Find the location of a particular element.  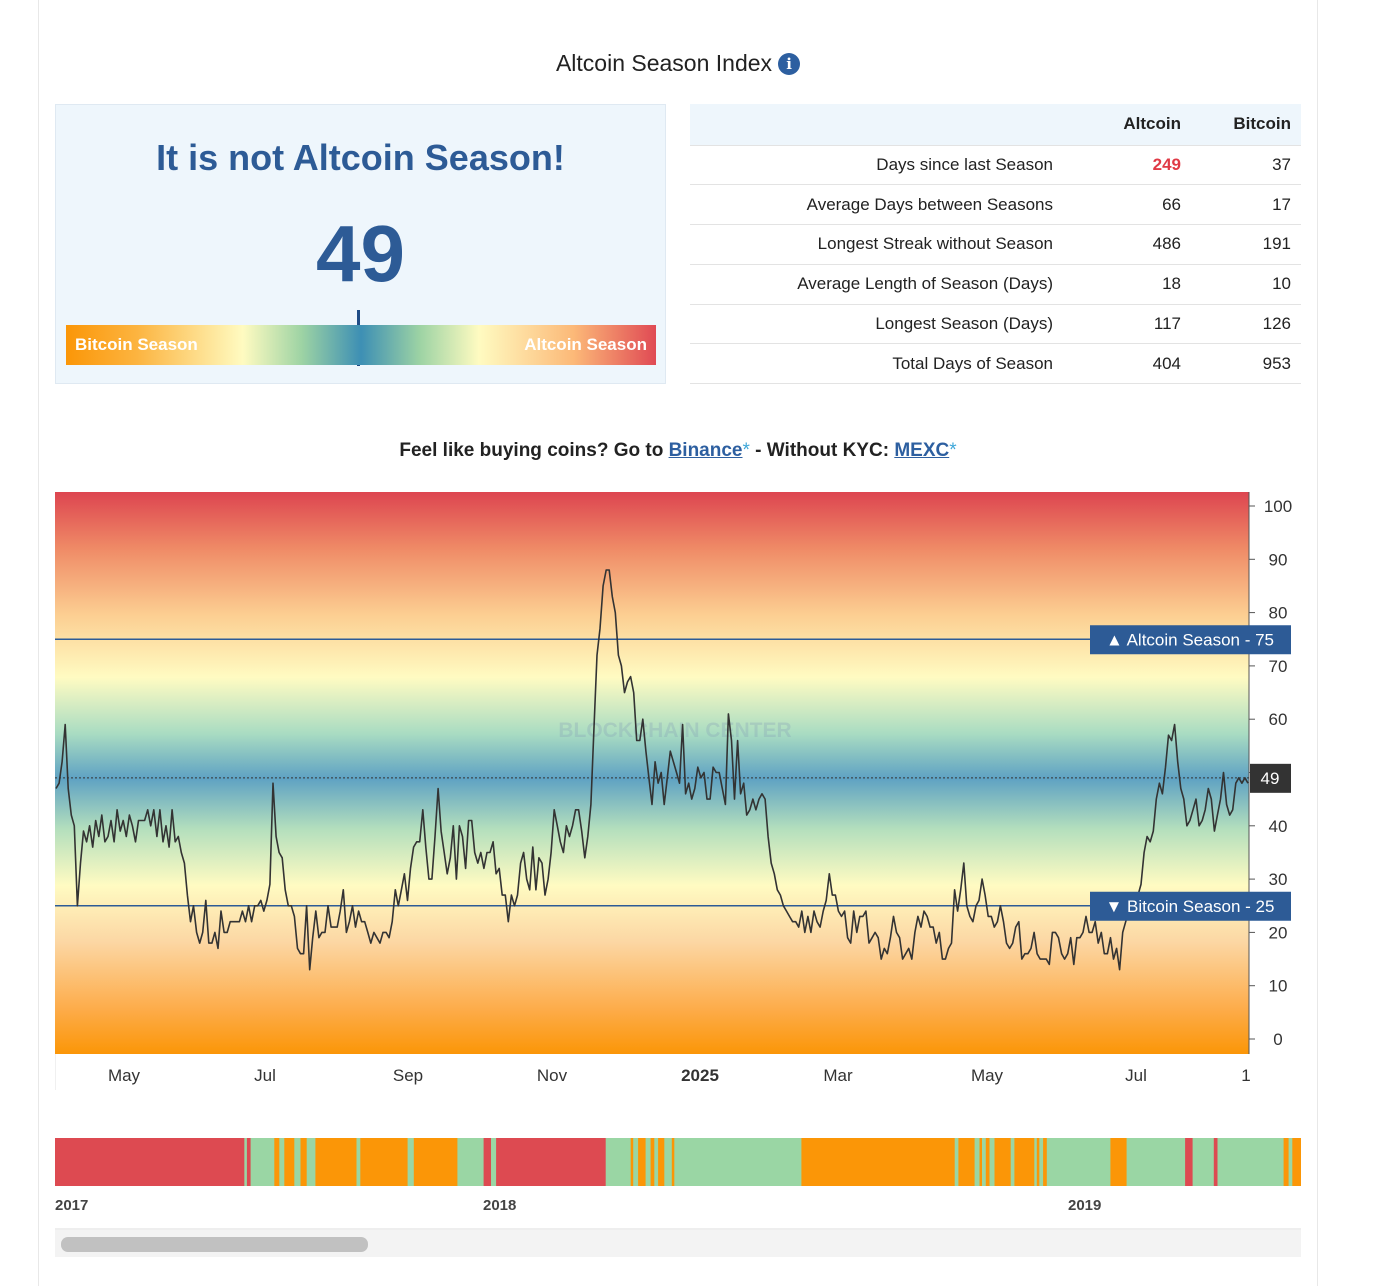

navigator-year-label: 2017 is located at coordinates (71, 1205).